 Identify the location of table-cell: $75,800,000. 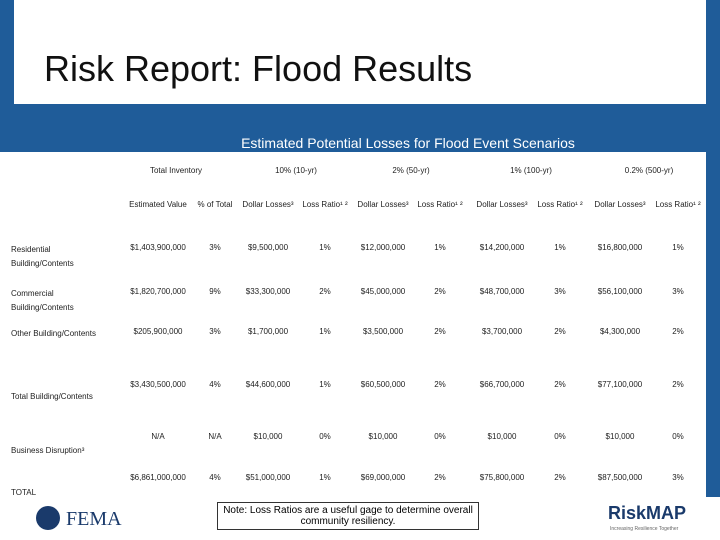
(502, 477).